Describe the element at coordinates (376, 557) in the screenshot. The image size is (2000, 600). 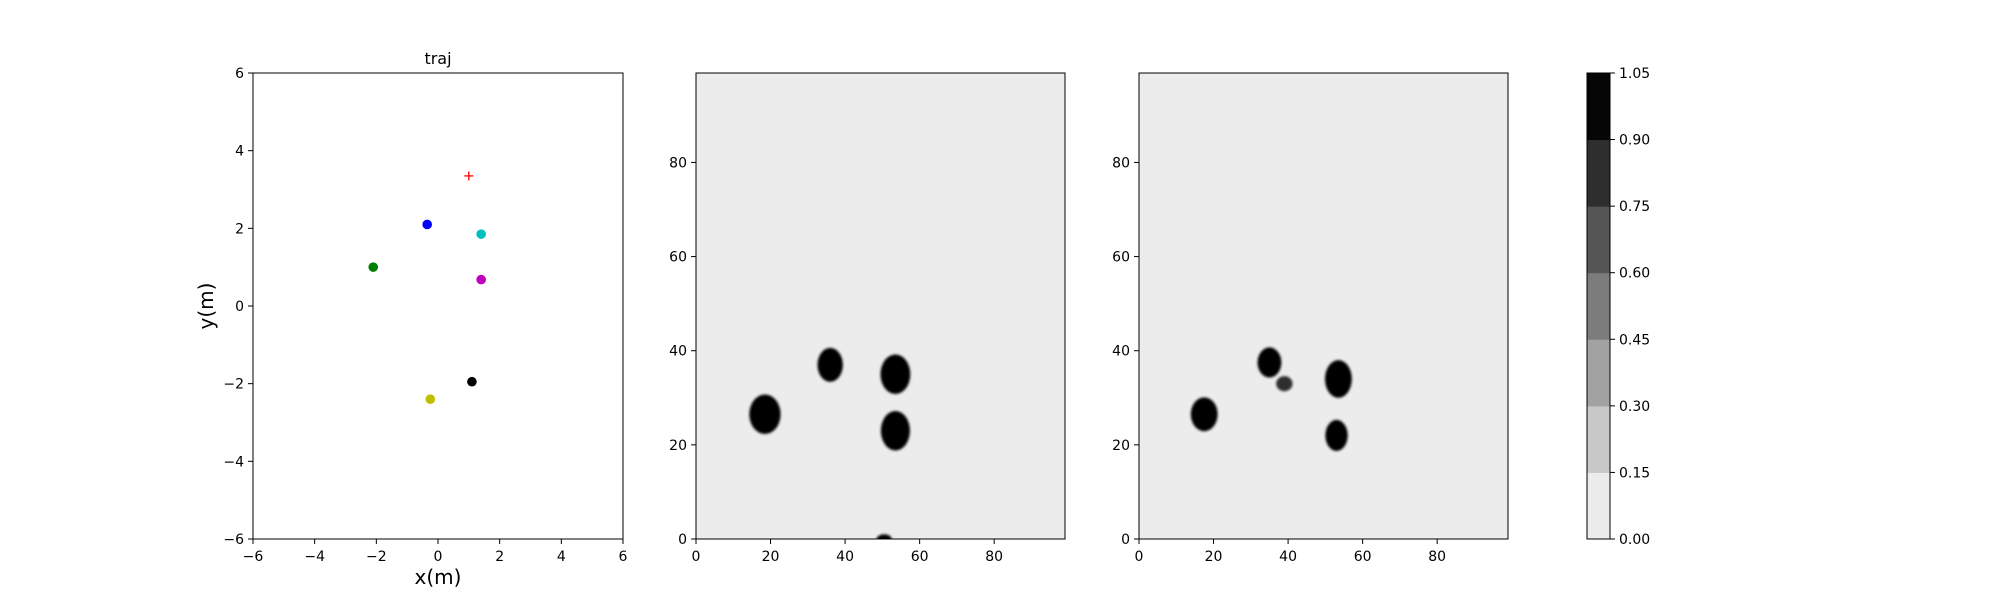
I see `x-tick-label: −2` at that location.